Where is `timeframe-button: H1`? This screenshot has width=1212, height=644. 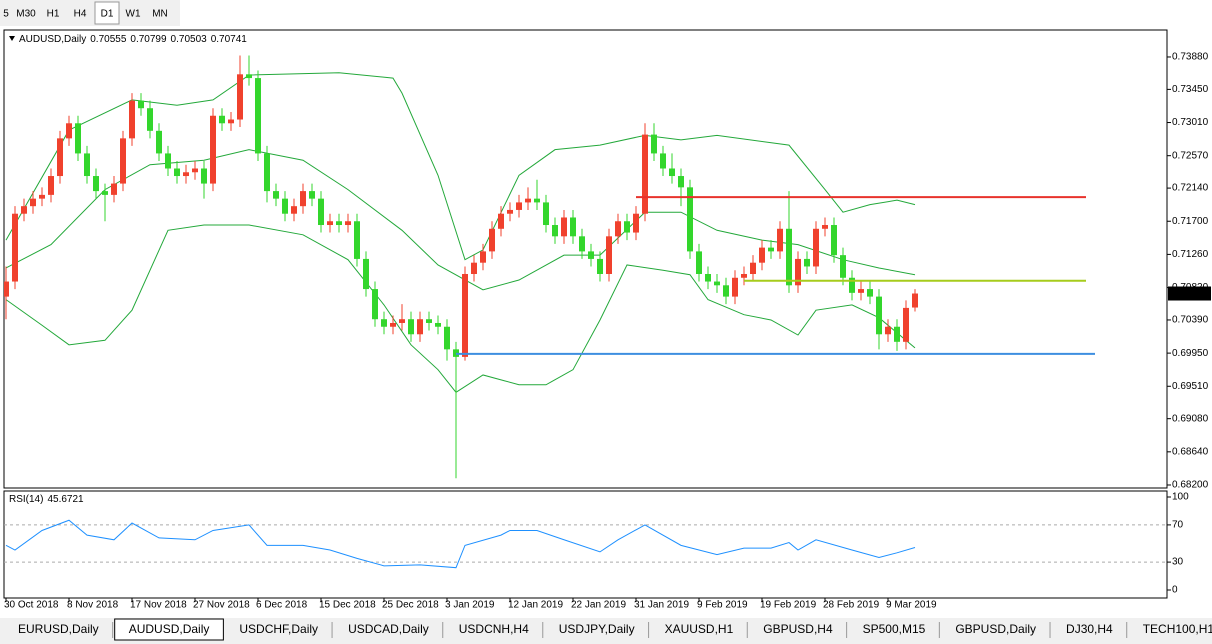 timeframe-button: H1 is located at coordinates (53, 14).